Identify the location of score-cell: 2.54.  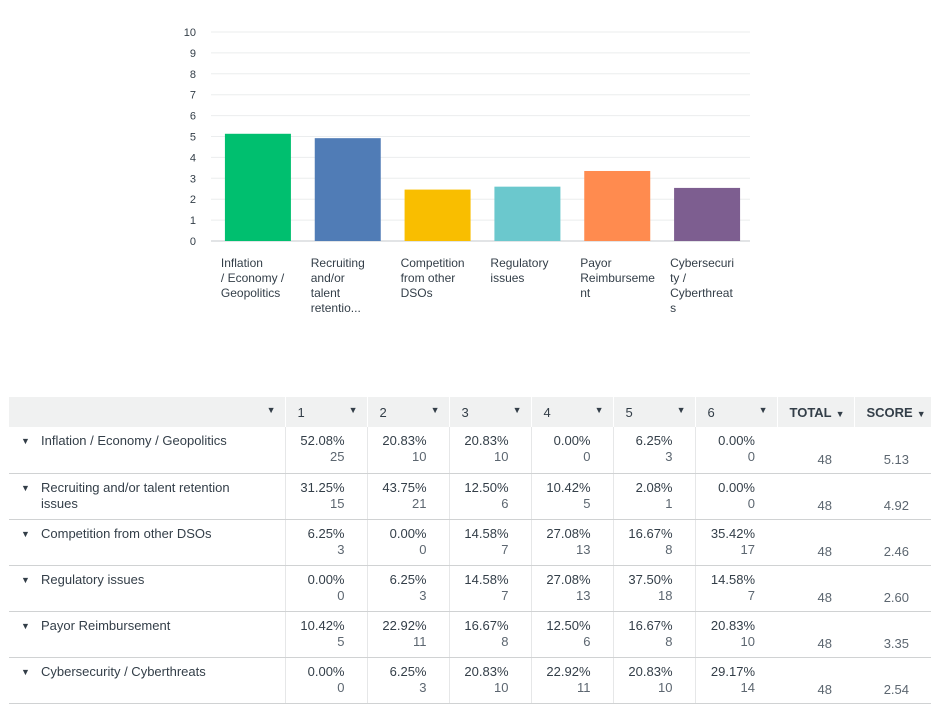
(892, 680).